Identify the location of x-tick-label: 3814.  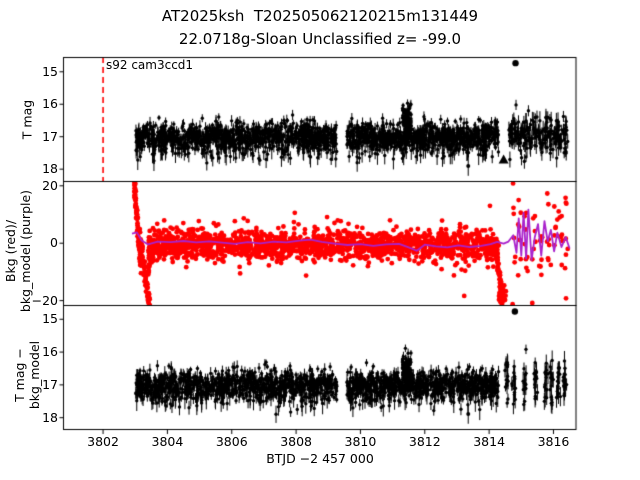
(489, 441).